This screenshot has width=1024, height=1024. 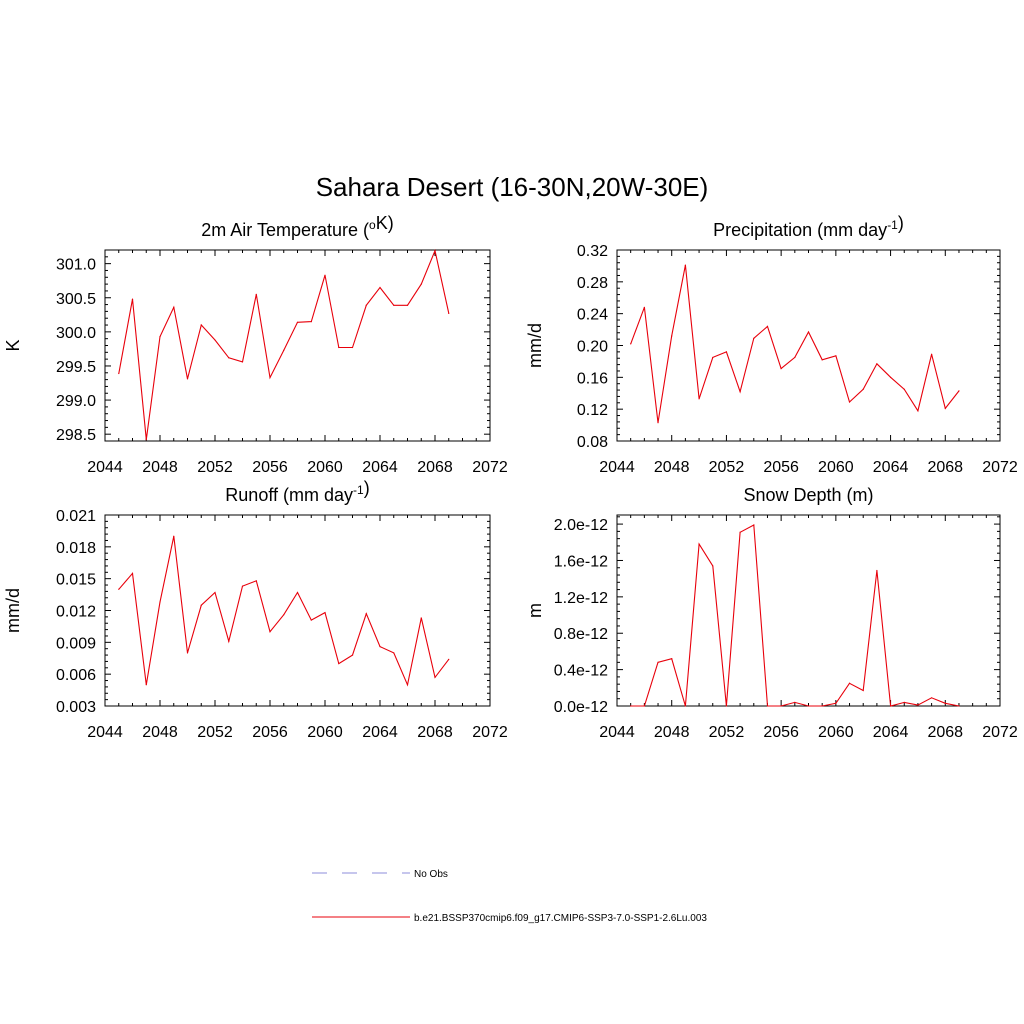 I want to click on x-tick-label: 2064, so click(x=891, y=732).